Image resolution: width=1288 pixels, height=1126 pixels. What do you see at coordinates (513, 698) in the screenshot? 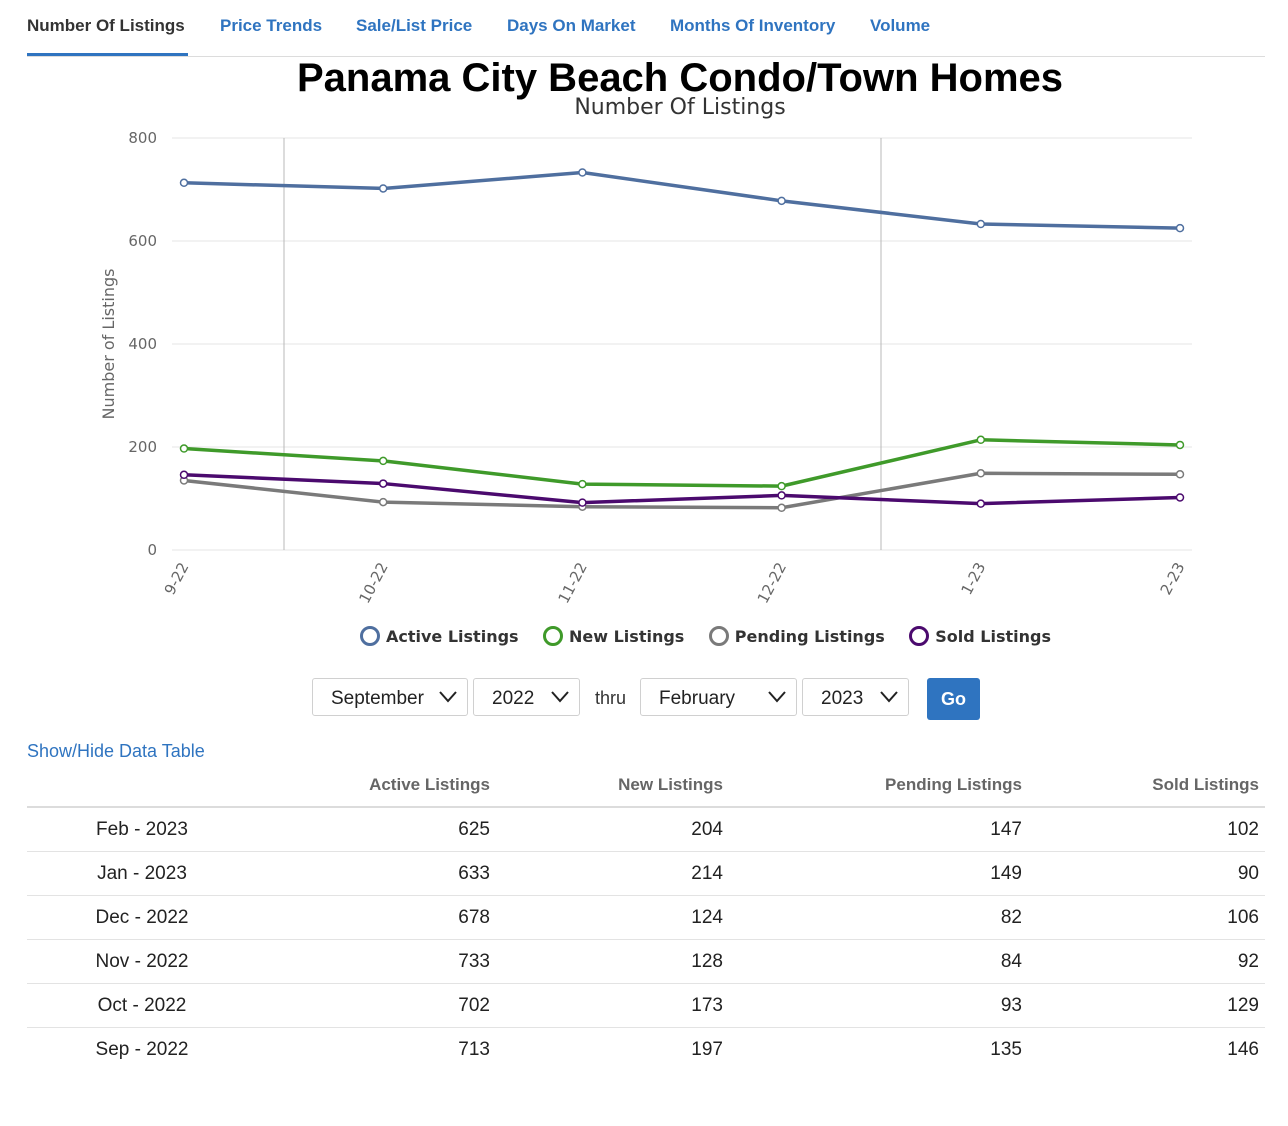
I see `start-year-value: 2022` at bounding box center [513, 698].